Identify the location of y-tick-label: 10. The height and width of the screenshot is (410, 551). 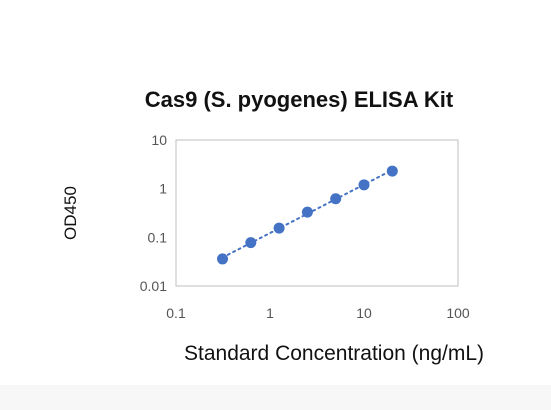
(159, 140).